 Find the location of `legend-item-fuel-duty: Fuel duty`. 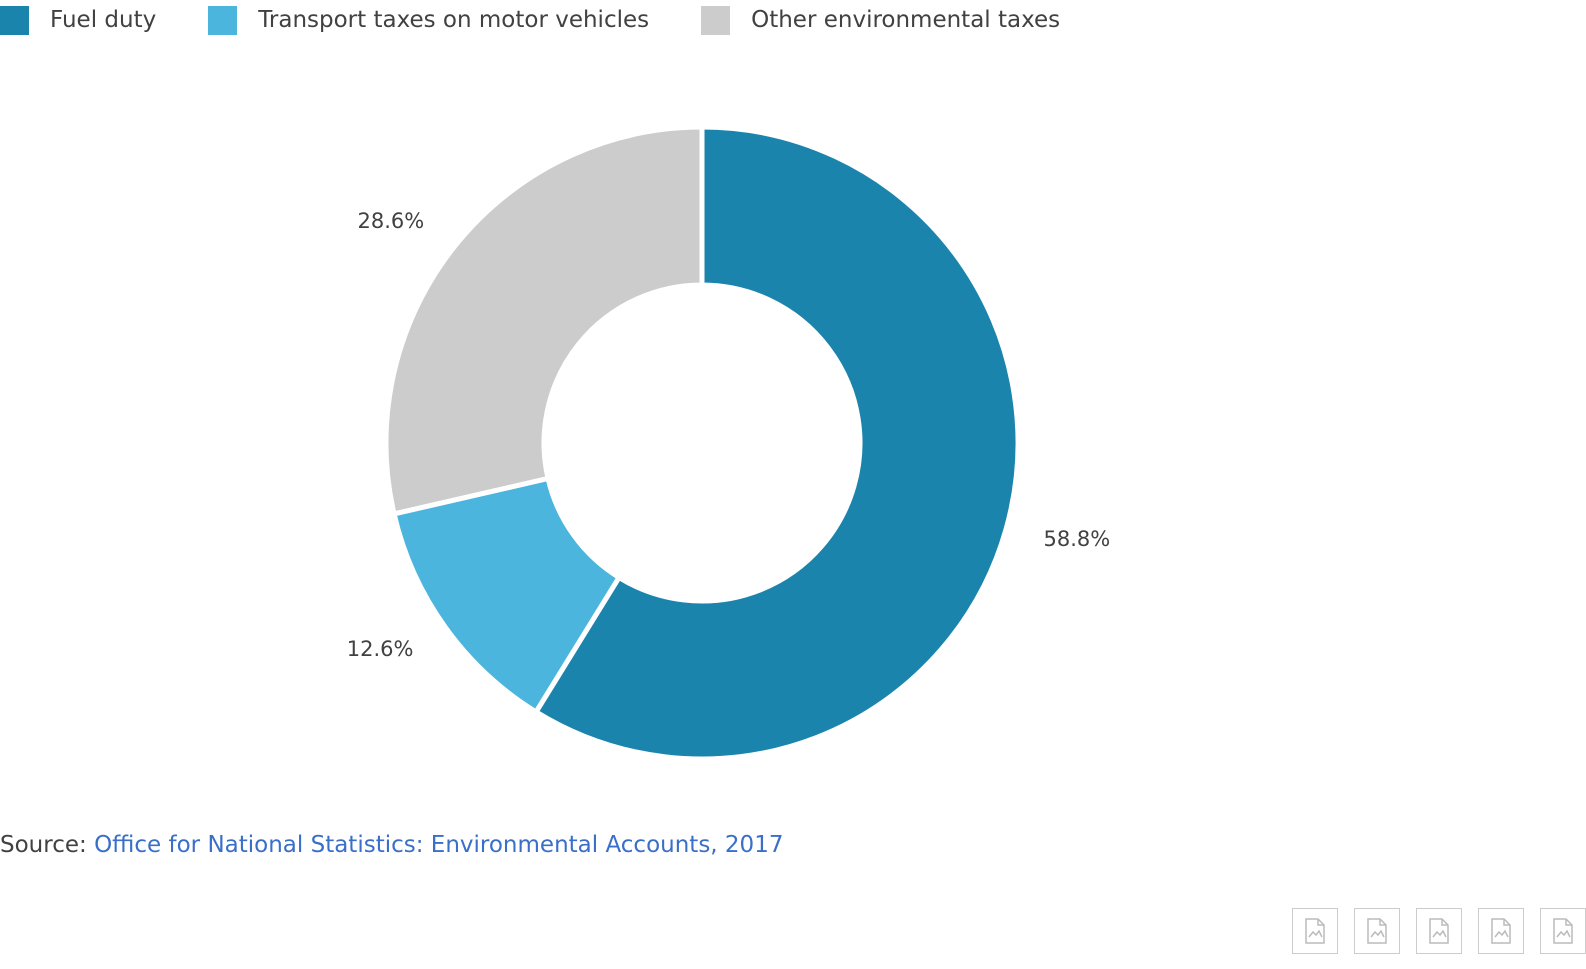

legend-item-fuel-duty: Fuel duty is located at coordinates (78, 20).